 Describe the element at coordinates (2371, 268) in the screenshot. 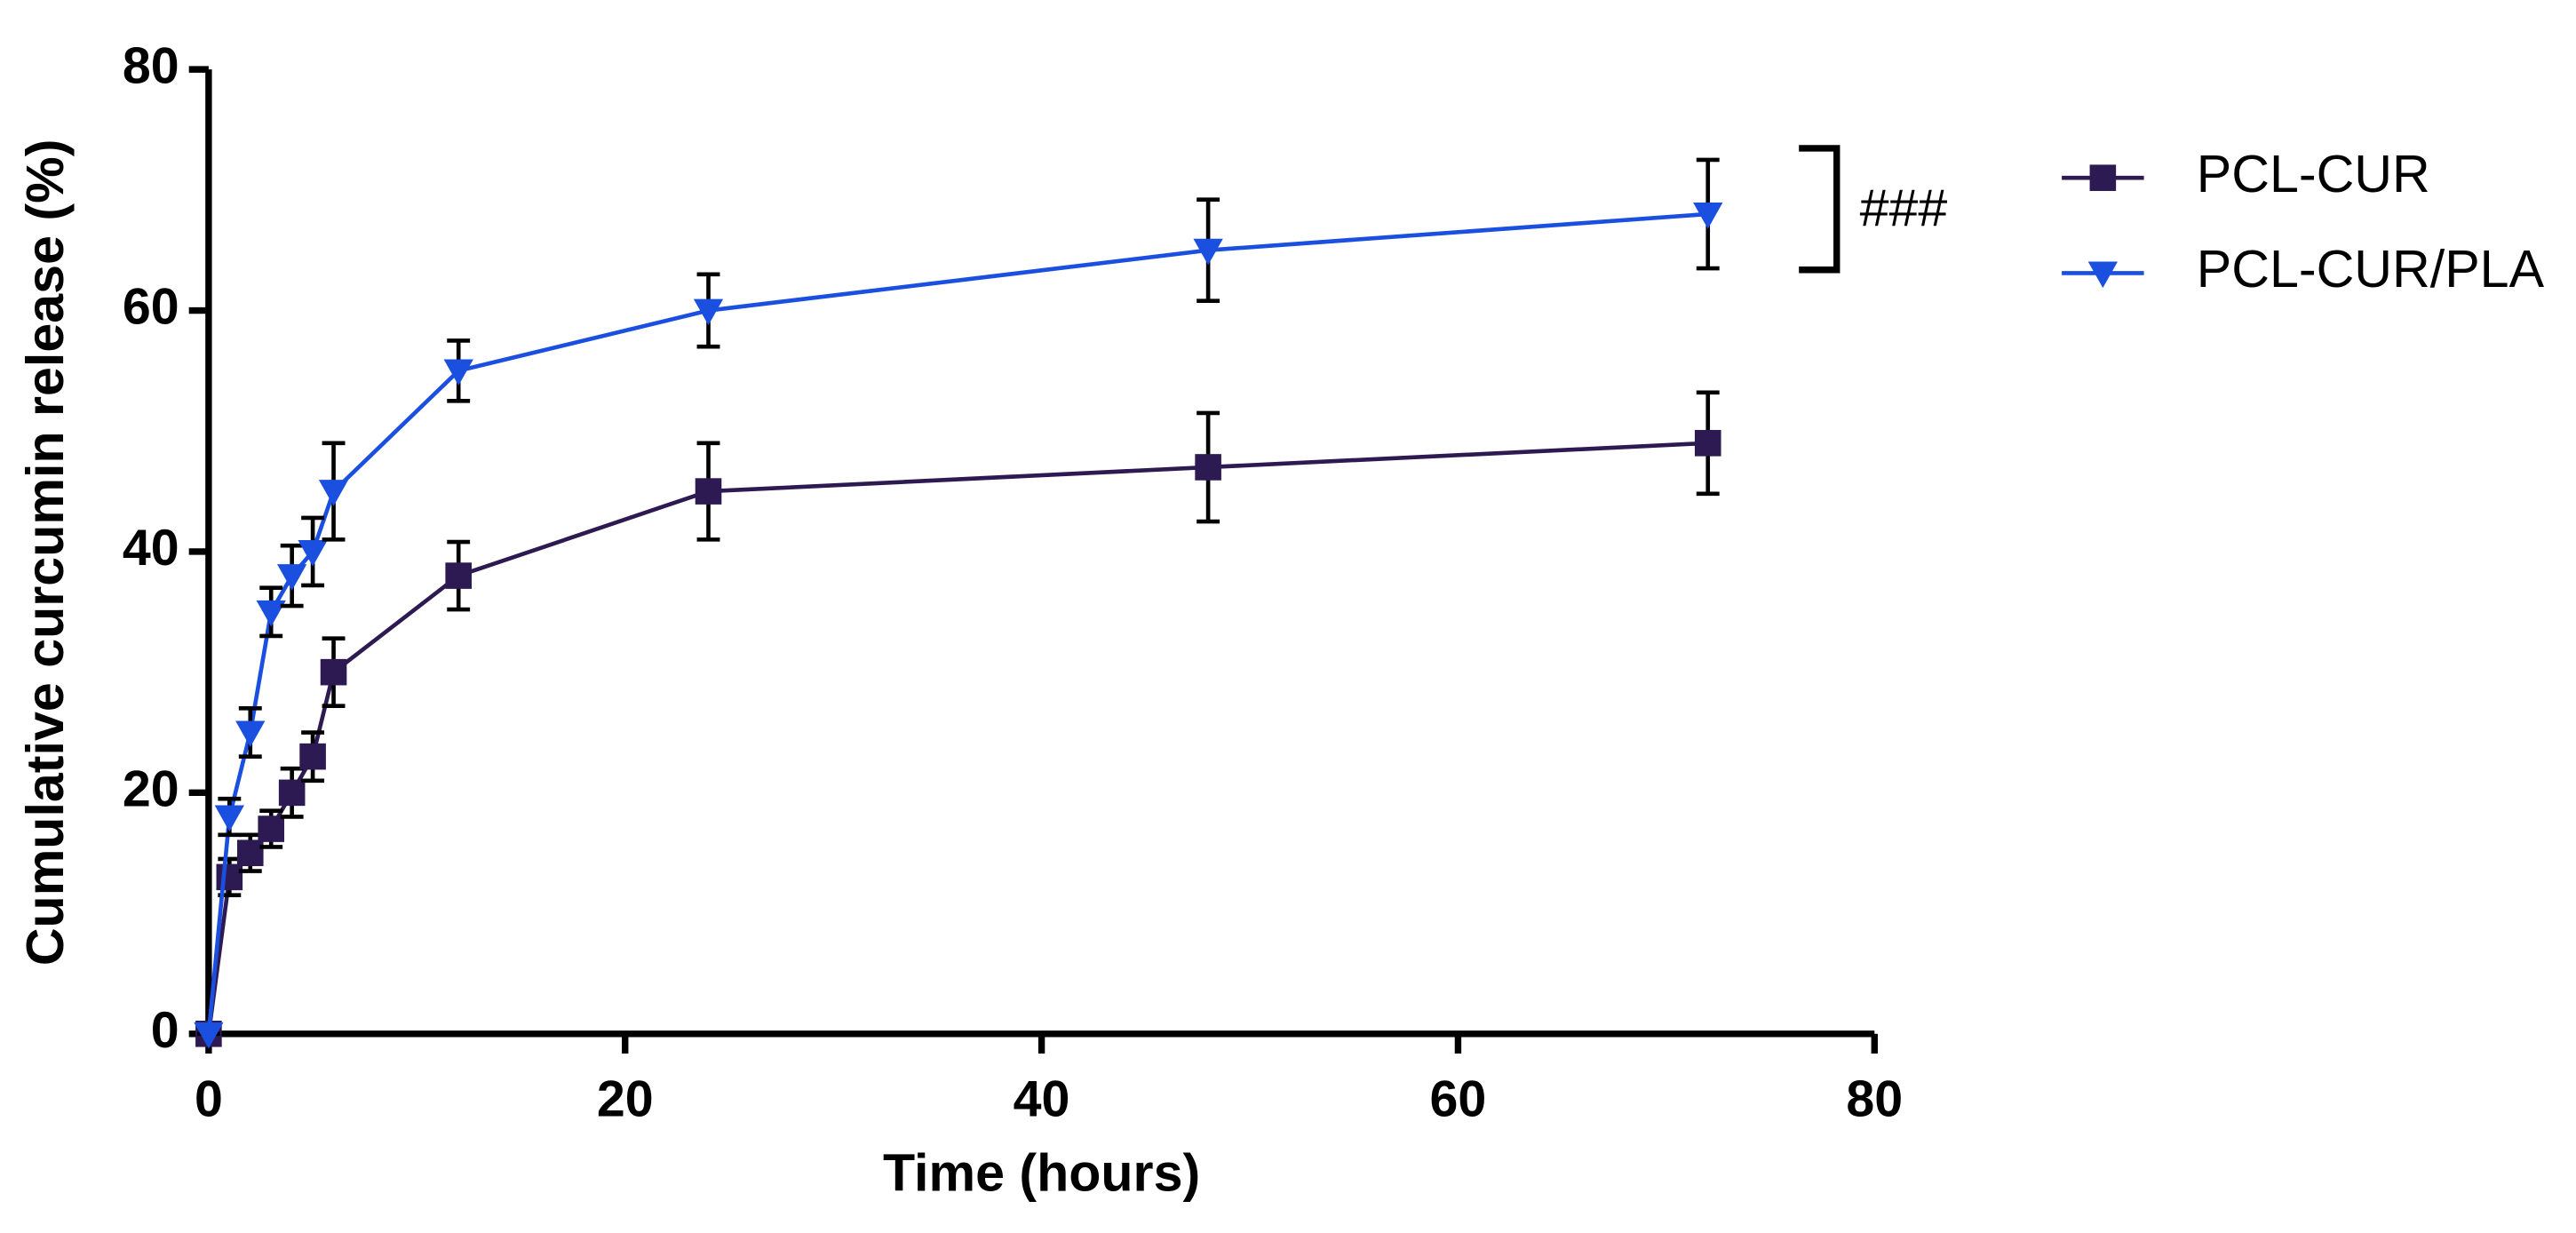

I see `legend-label: PCL-CUR/PLA` at that location.